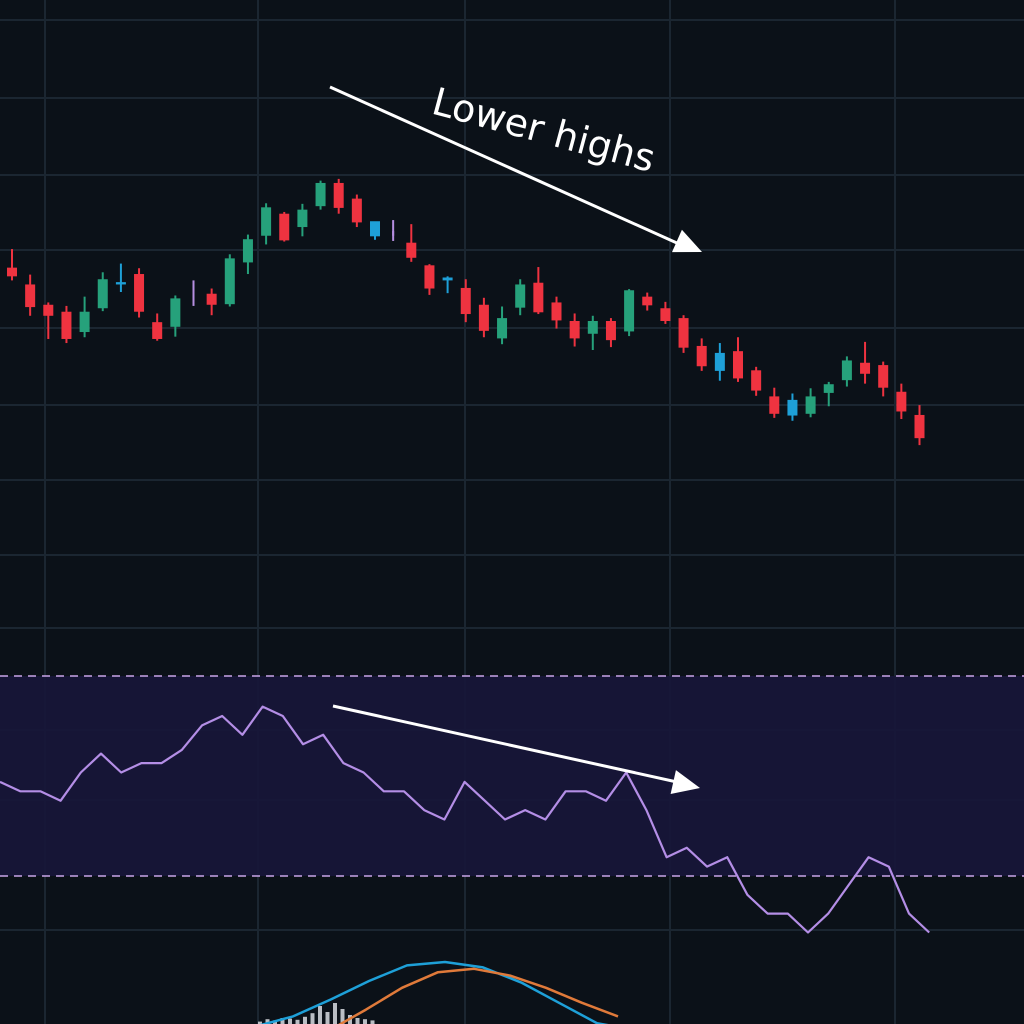 The height and width of the screenshot is (1024, 1024). I want to click on lower-highs-arrow-head, so click(687, 241).